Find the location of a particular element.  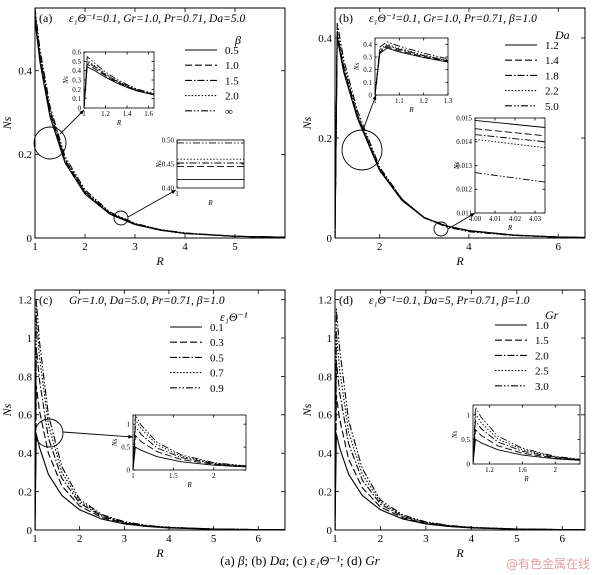

panel-c-ytick-label: 0.8 is located at coordinates (25, 377).